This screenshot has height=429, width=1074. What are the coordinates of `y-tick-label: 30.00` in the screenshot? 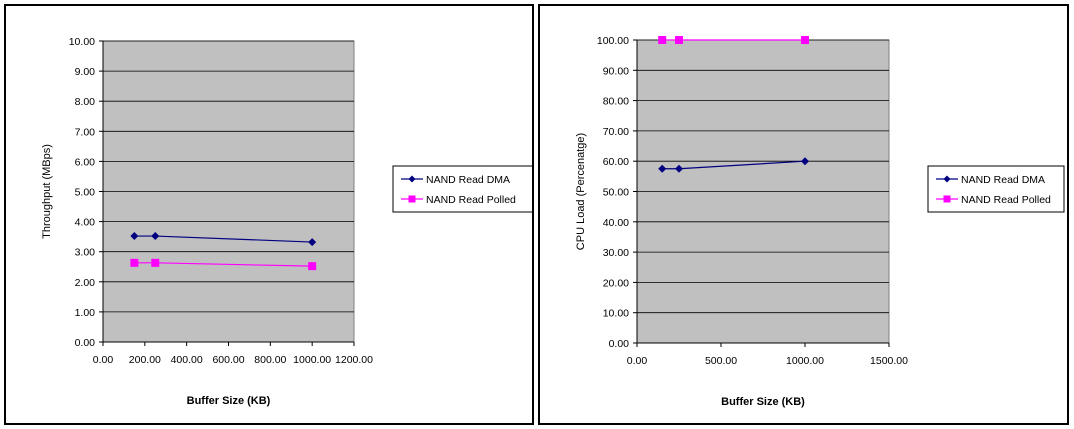 It's located at (616, 253).